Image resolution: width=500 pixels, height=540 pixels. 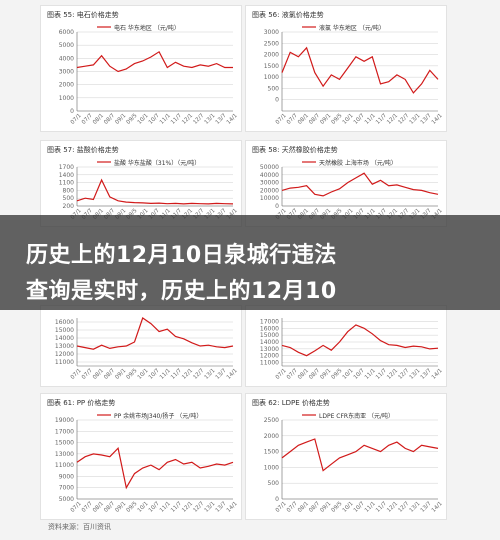 I want to click on y-tick-label: 11000, so click(x=64, y=362).